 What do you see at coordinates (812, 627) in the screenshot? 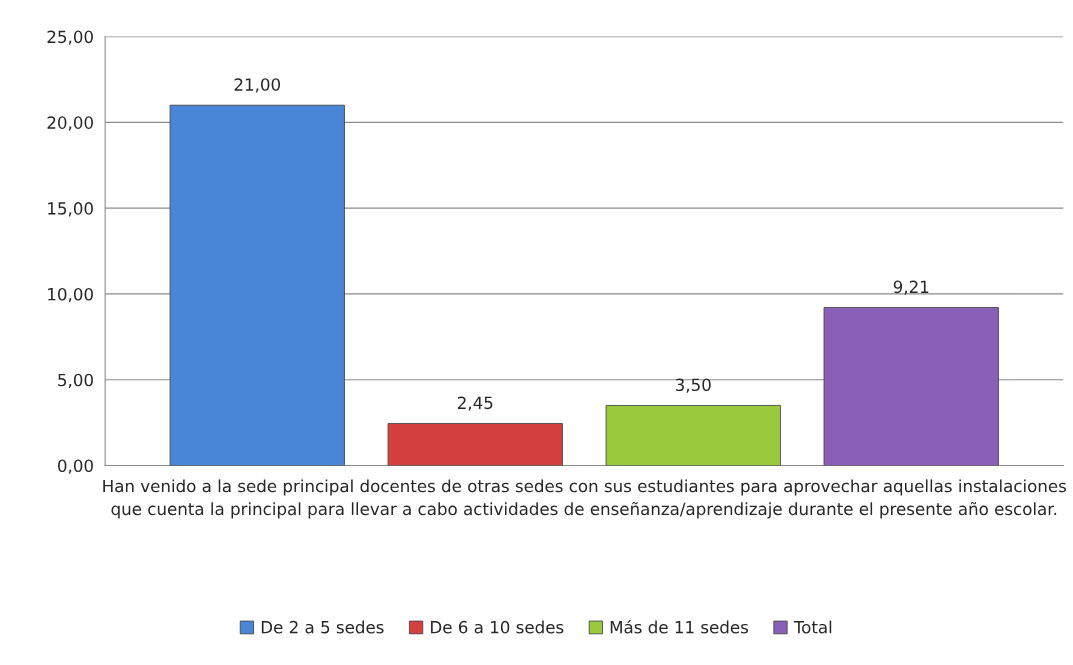
I see `legend-label: Total` at bounding box center [812, 627].